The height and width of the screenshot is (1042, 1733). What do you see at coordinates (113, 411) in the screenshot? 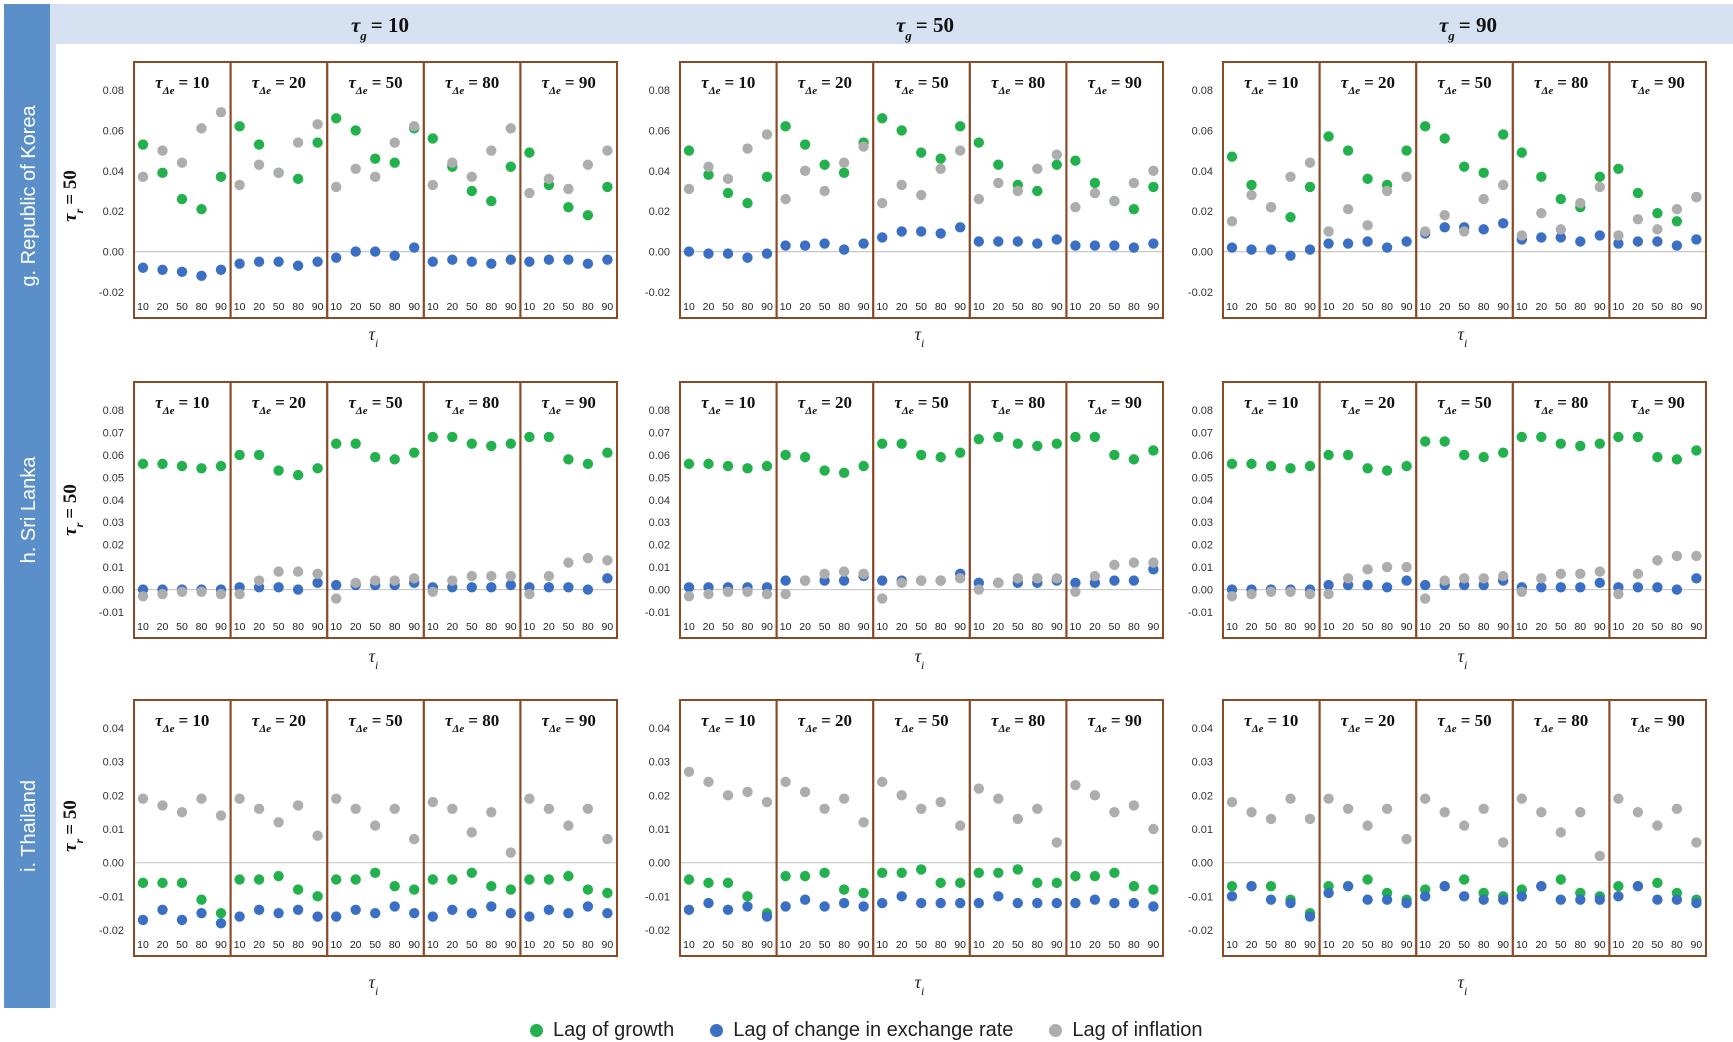
I see `y-tick-label: 0.08` at bounding box center [113, 411].